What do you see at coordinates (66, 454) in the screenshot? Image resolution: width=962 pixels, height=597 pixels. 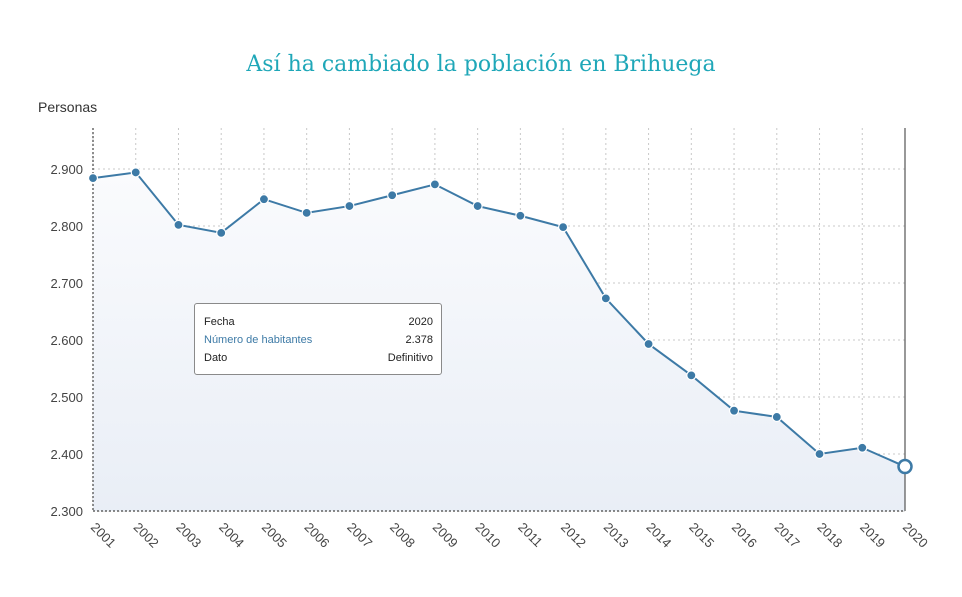 I see `y-tick-label: 2.400` at bounding box center [66, 454].